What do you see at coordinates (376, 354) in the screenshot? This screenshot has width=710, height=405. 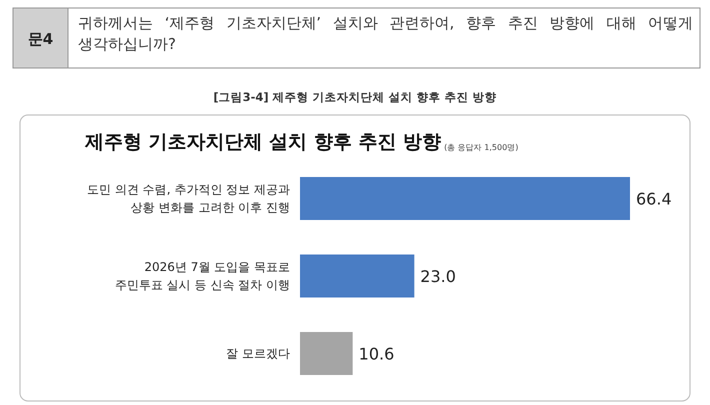 I see `data-label: 10.6` at bounding box center [376, 354].